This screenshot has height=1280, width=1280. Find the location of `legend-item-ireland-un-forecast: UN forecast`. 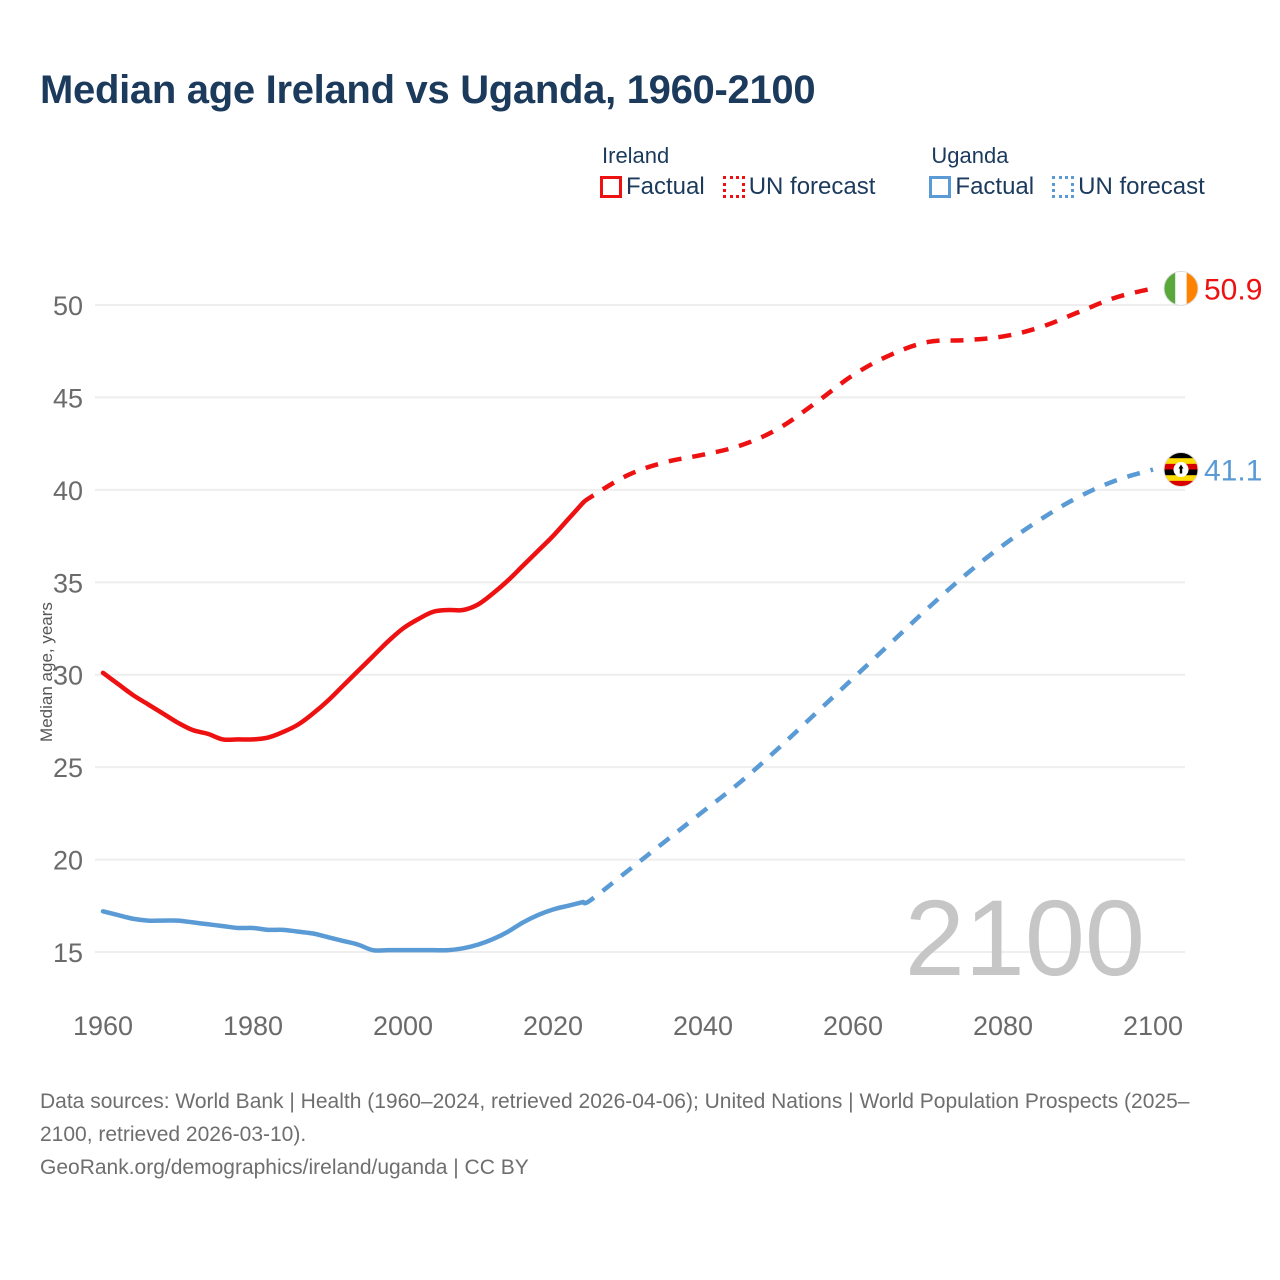

legend-item-ireland-un-forecast: UN forecast is located at coordinates (799, 186).